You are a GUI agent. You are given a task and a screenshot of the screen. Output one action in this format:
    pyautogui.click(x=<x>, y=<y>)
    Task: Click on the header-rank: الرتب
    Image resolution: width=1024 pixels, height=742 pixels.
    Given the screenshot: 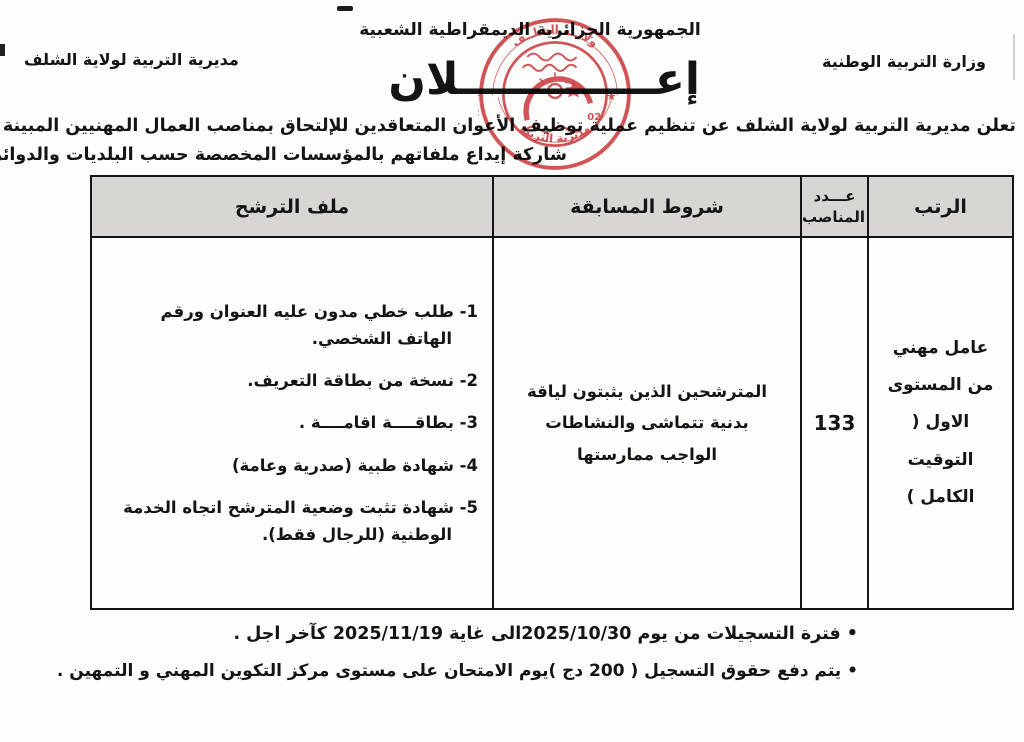 What is the action you would take?
    pyautogui.click(x=940, y=206)
    